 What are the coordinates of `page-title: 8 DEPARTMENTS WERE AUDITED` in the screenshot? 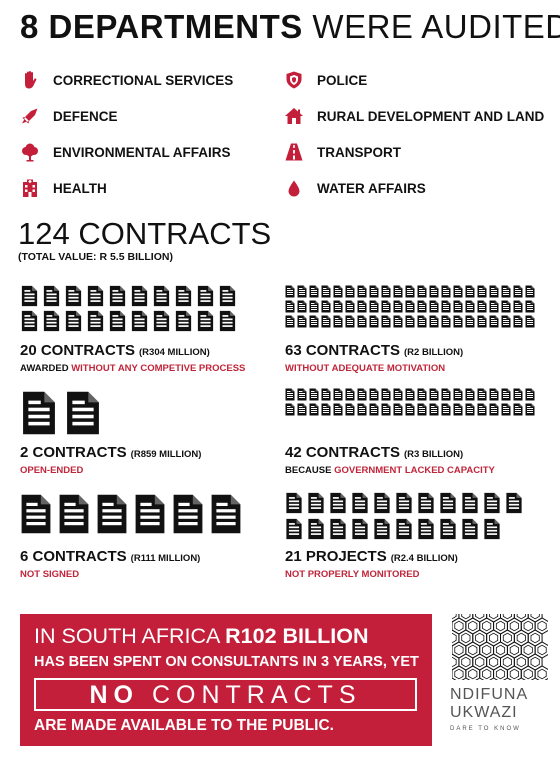 It's located at (290, 27).